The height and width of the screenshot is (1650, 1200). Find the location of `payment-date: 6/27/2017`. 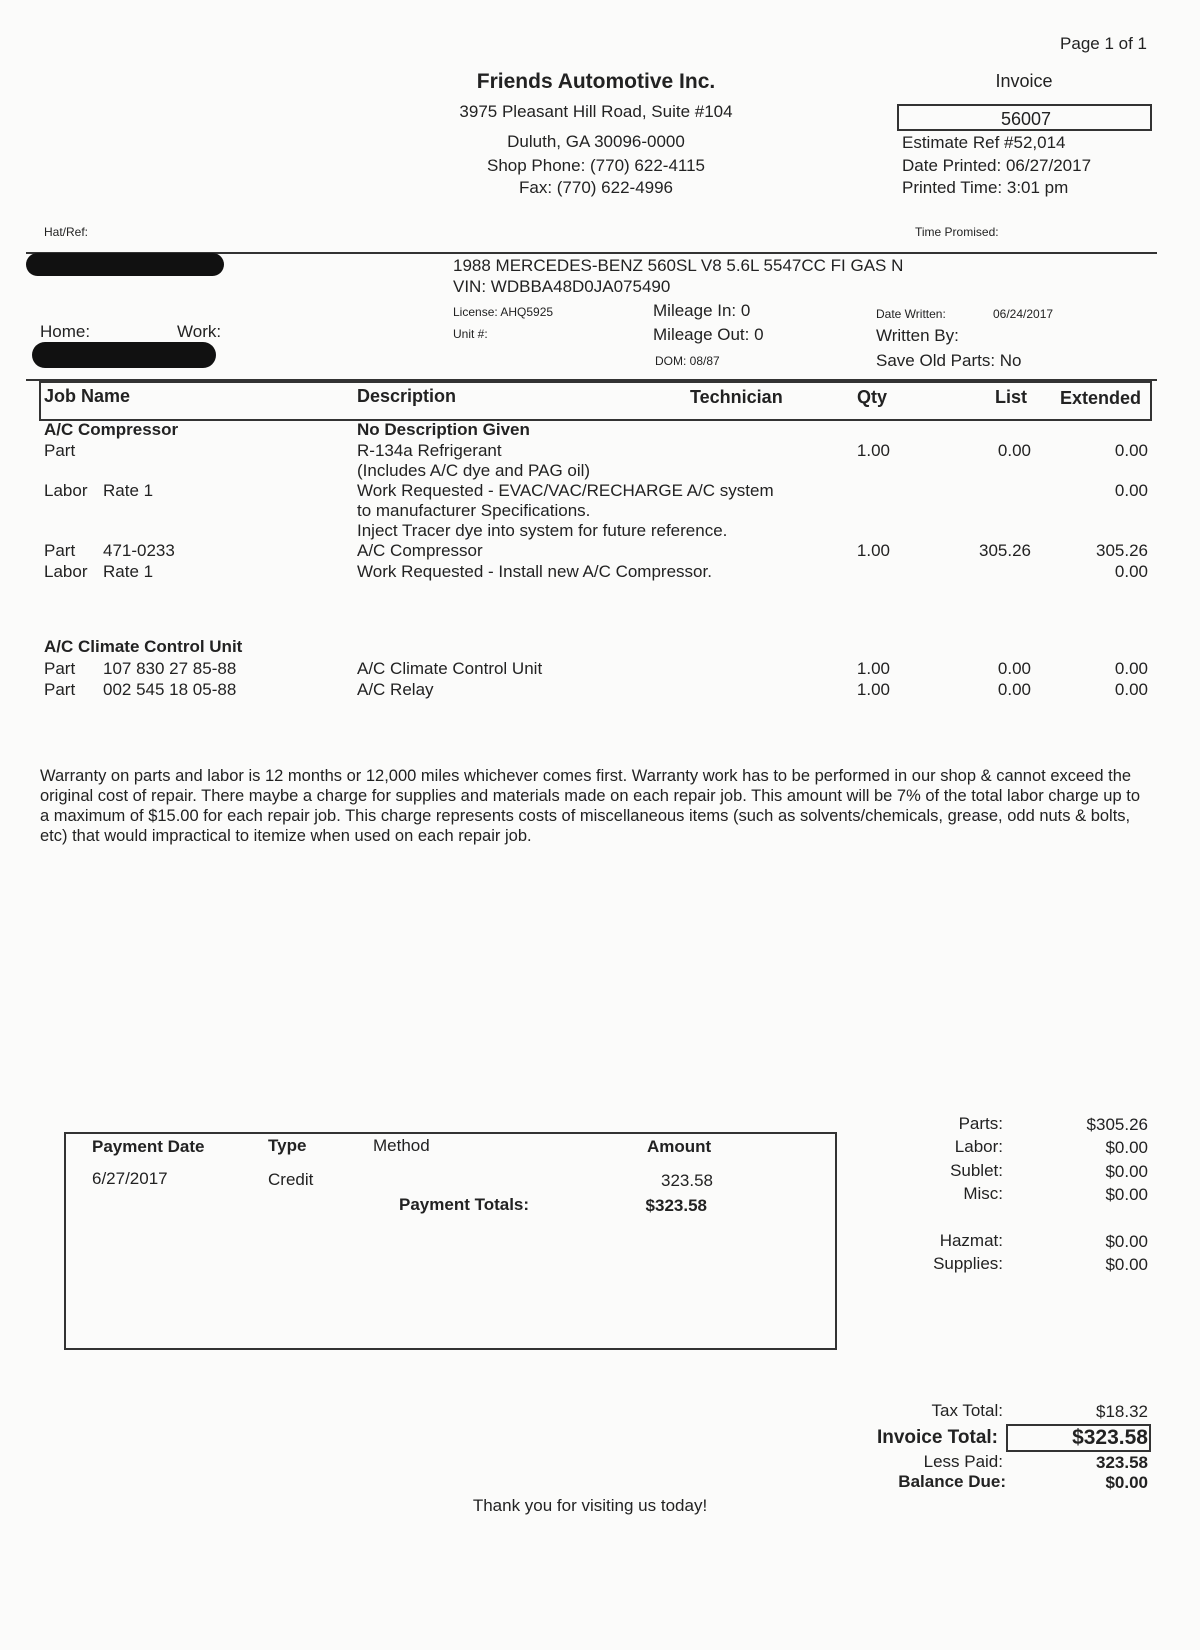

payment-date: 6/27/2017 is located at coordinates (130, 1178).